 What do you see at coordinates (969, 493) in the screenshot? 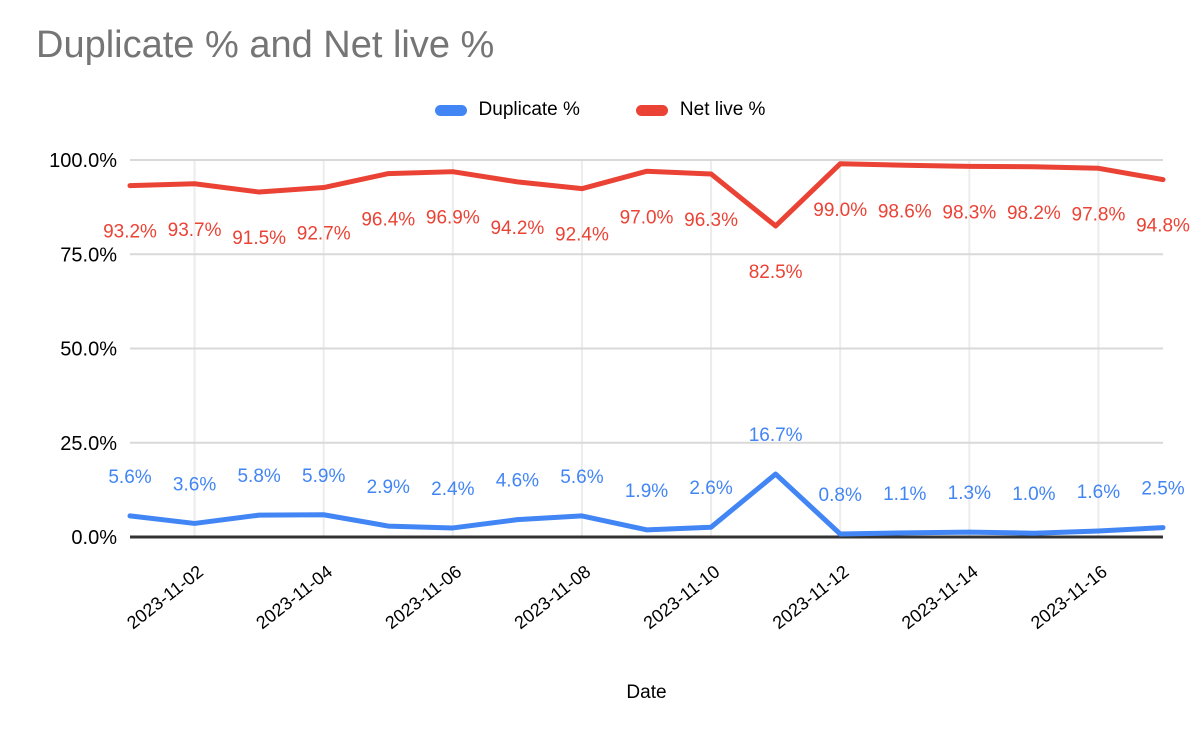
I see `data-label-duplicate: 1.3%` at bounding box center [969, 493].